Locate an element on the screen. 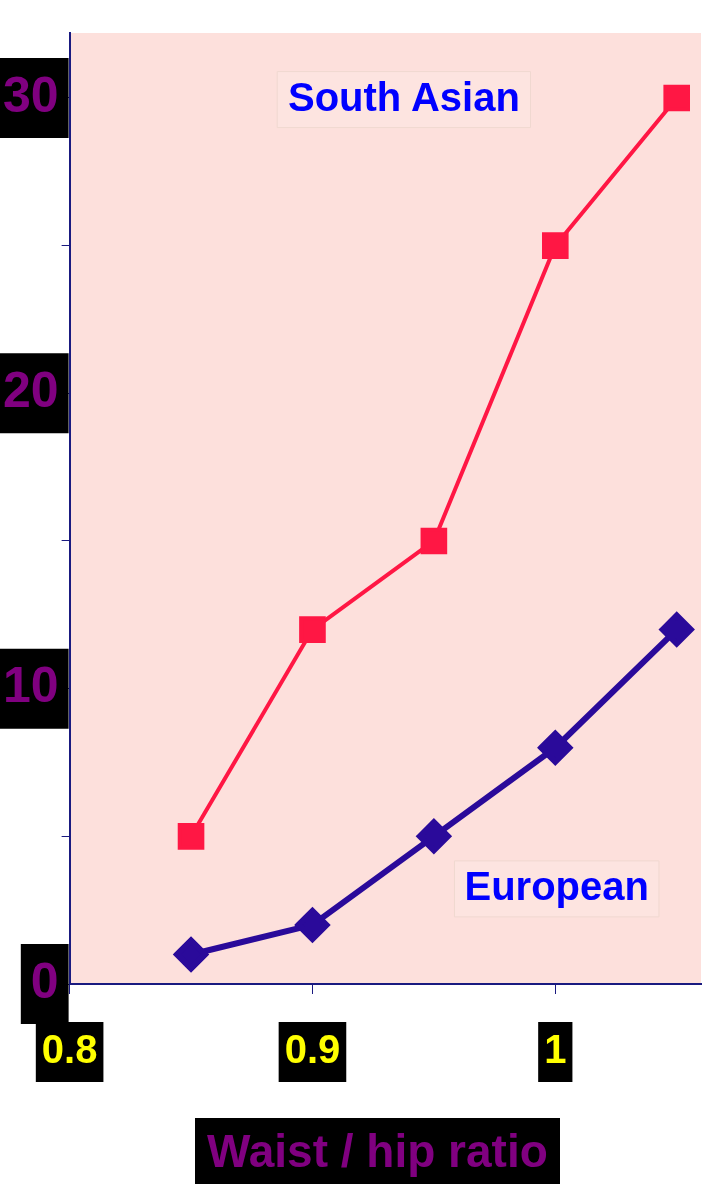 This screenshot has height=1197, width=721. x-tick-label: 1 is located at coordinates (555, 1049).